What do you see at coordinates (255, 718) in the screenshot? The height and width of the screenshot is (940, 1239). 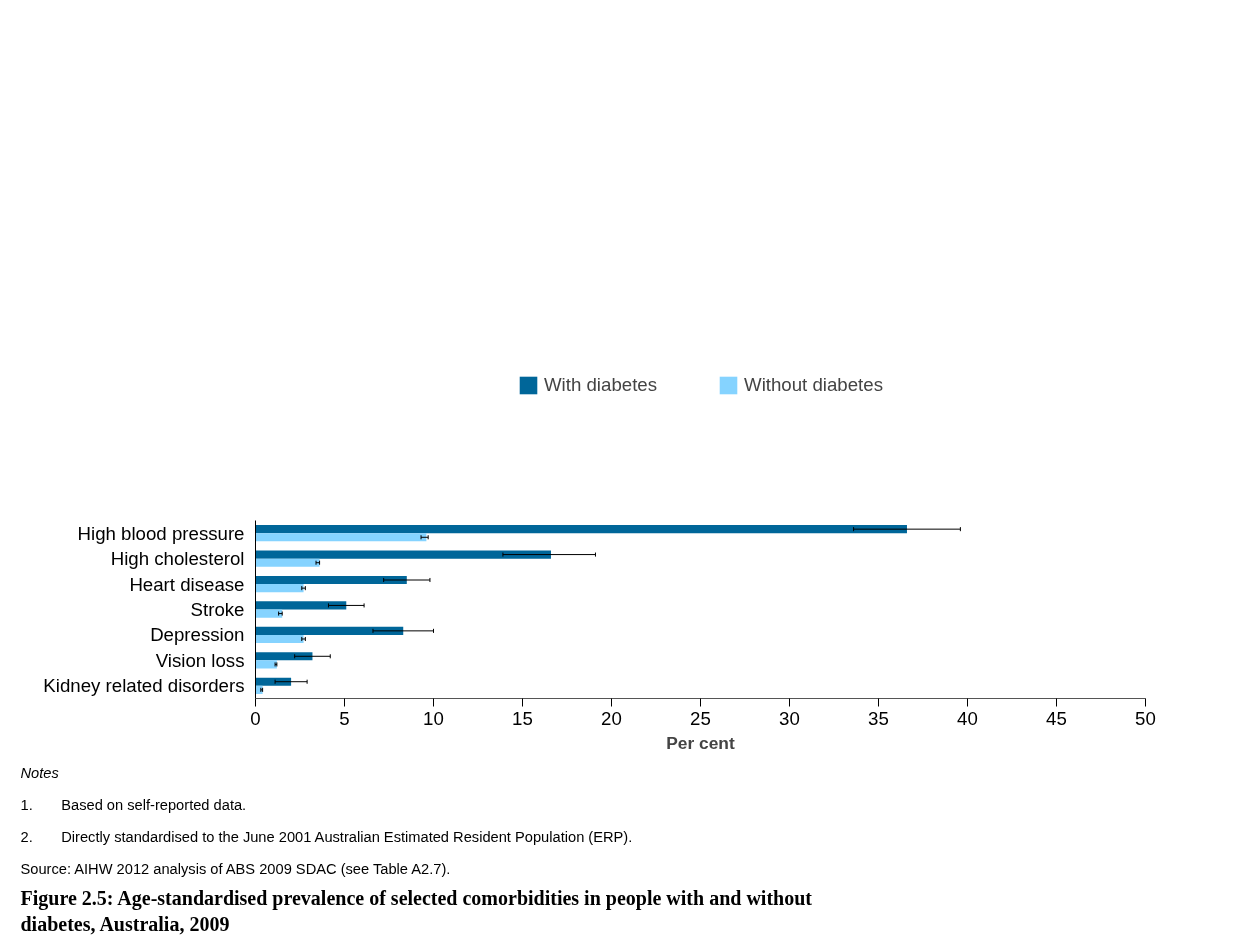 I see `x-tick-label: 0` at bounding box center [255, 718].